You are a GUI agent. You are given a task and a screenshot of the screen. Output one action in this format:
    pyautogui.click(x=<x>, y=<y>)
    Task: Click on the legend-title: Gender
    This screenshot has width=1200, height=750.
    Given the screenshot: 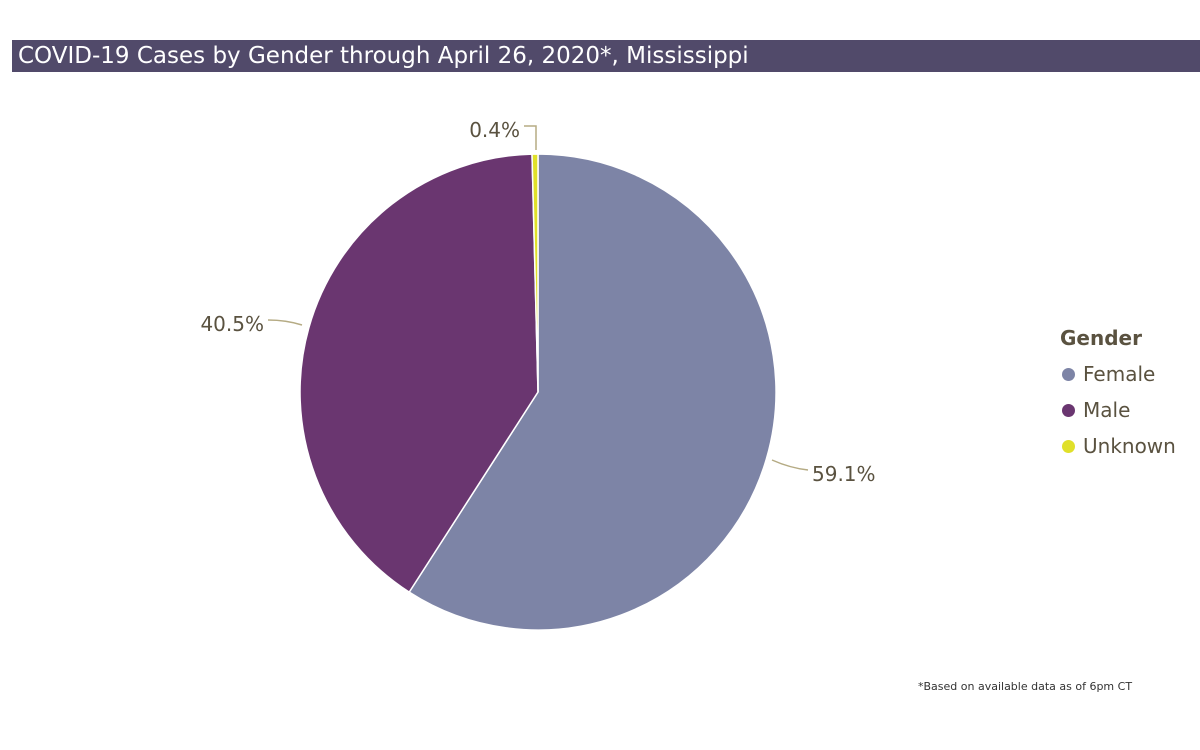 What is the action you would take?
    pyautogui.click(x=1101, y=338)
    